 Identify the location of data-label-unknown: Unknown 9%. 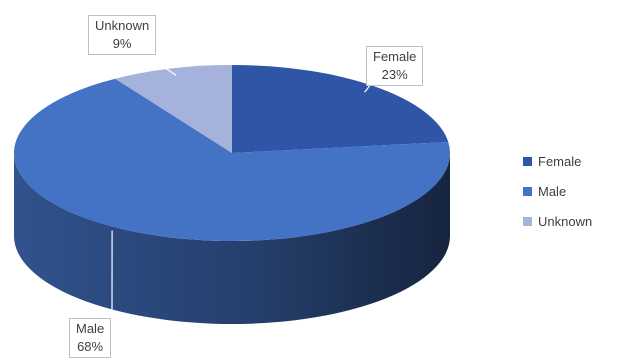
(122, 35).